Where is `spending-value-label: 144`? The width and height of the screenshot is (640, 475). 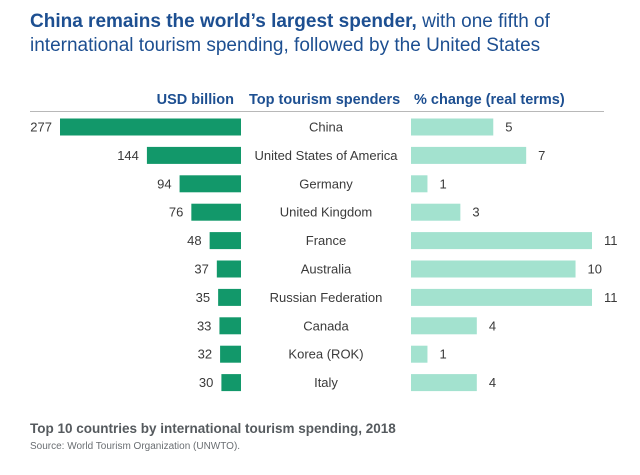
spending-value-label: 144 is located at coordinates (128, 155).